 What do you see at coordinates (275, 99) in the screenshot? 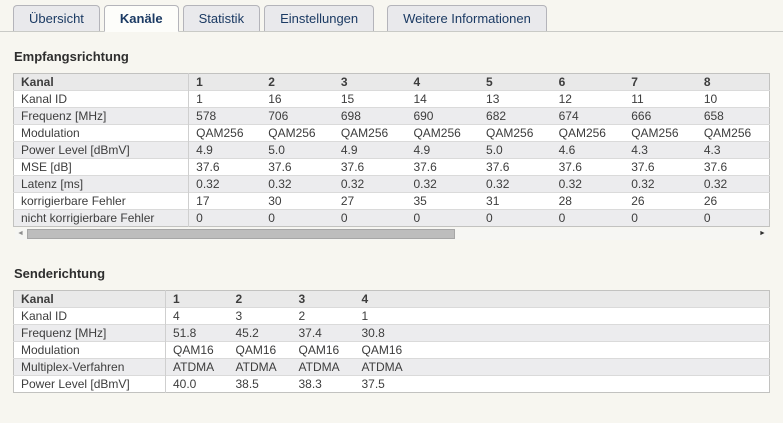
I see `cell-value: 16` at bounding box center [275, 99].